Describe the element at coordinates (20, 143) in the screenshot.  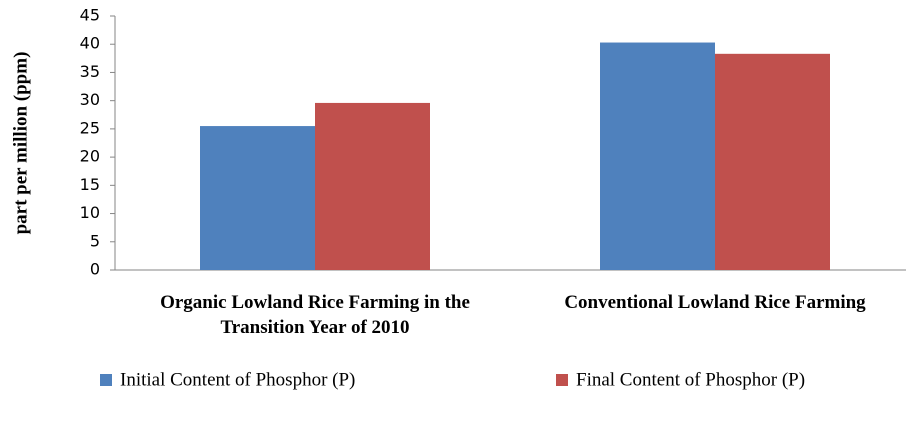
I see `y-axis-title: part per million (ppm)` at that location.